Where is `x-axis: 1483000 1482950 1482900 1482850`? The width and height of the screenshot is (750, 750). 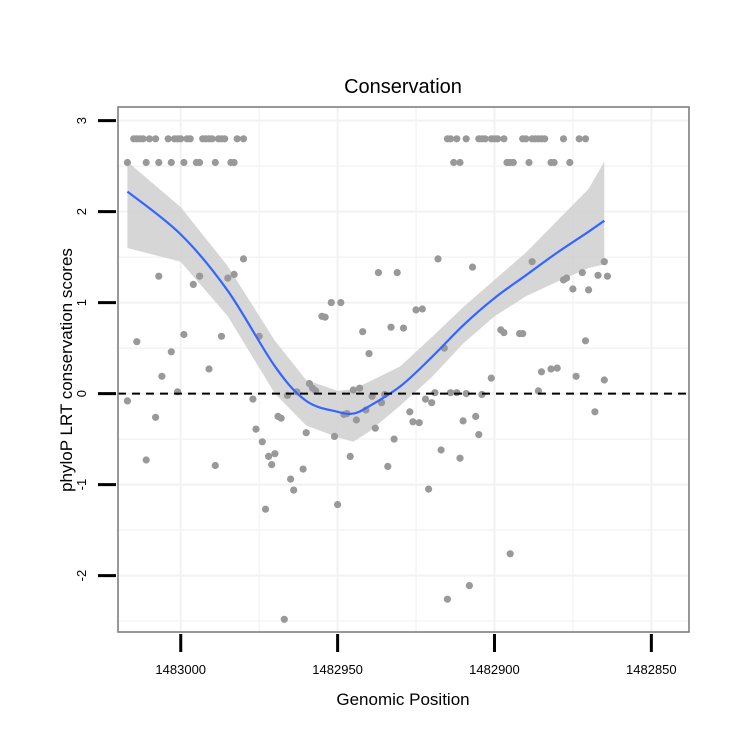 x-axis: 1483000 1482950 1482900 1482850 is located at coordinates (416, 655).